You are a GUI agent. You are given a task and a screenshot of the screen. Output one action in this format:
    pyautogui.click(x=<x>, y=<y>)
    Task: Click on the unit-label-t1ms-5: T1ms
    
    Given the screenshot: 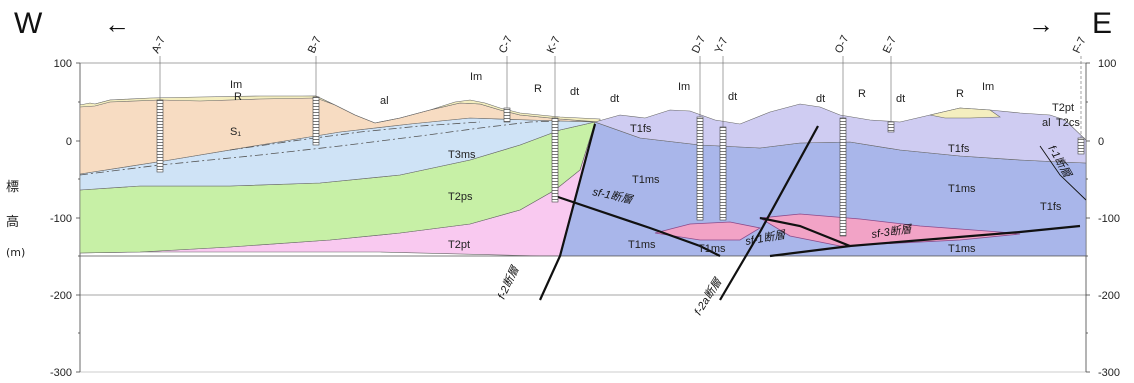 What is the action you would take?
    pyautogui.click(x=962, y=249)
    